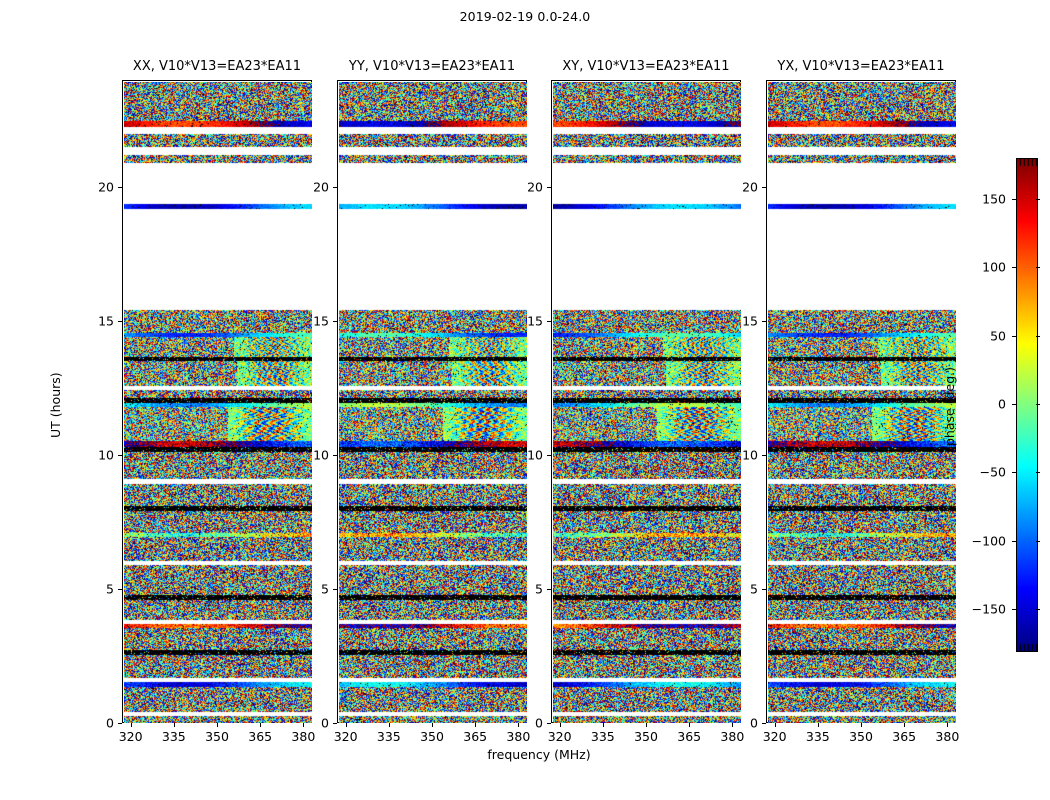 The image size is (1050, 800). I want to click on colorbar-tick-label: 150, so click(994, 199).